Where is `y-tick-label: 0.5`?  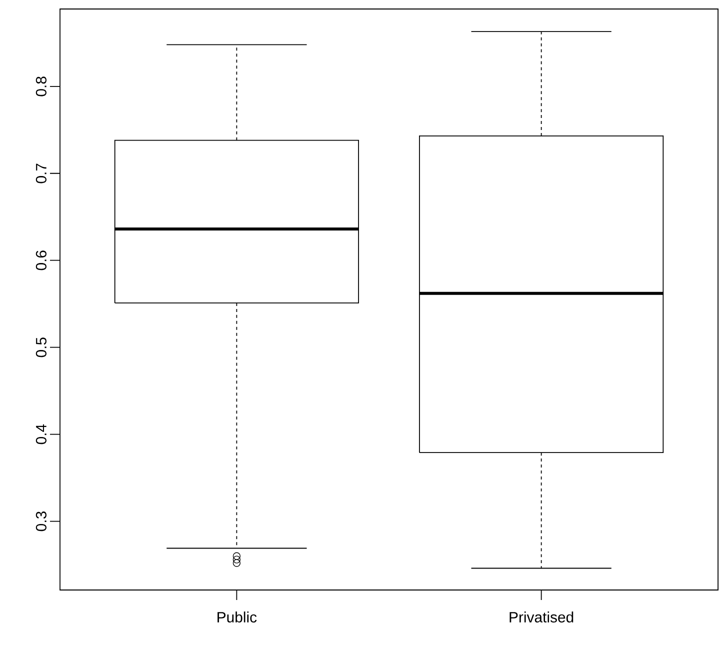 y-tick-label: 0.5 is located at coordinates (41, 348).